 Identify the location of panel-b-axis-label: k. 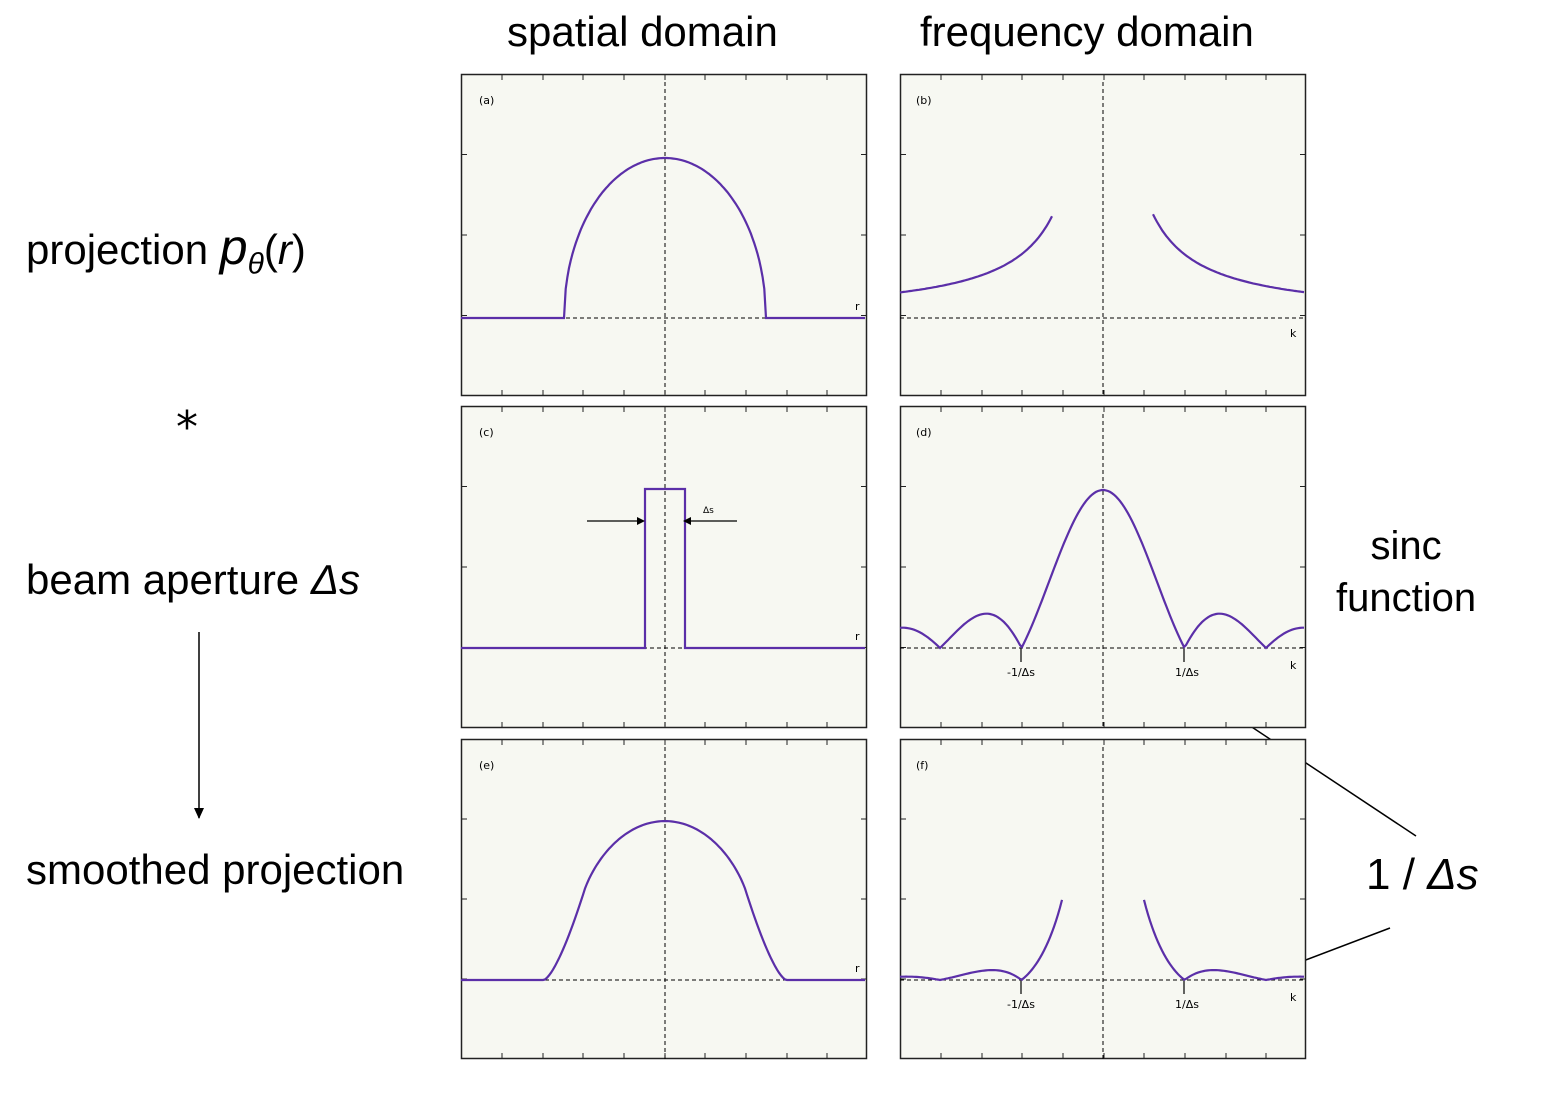
(1293, 333).